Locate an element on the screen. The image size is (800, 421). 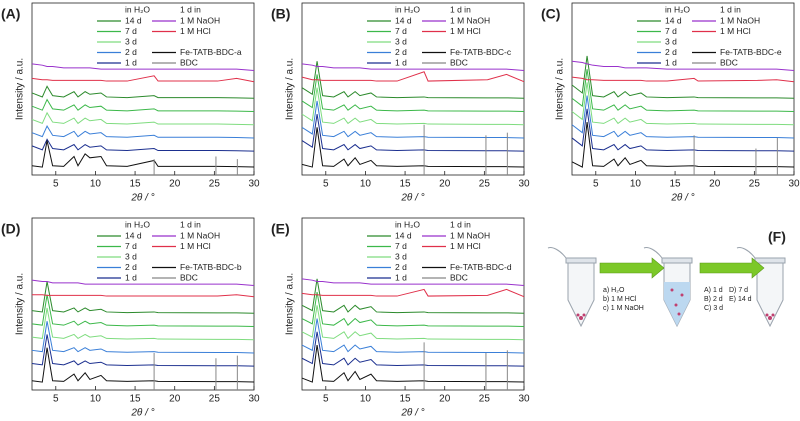
crystals is located at coordinates (675, 304).